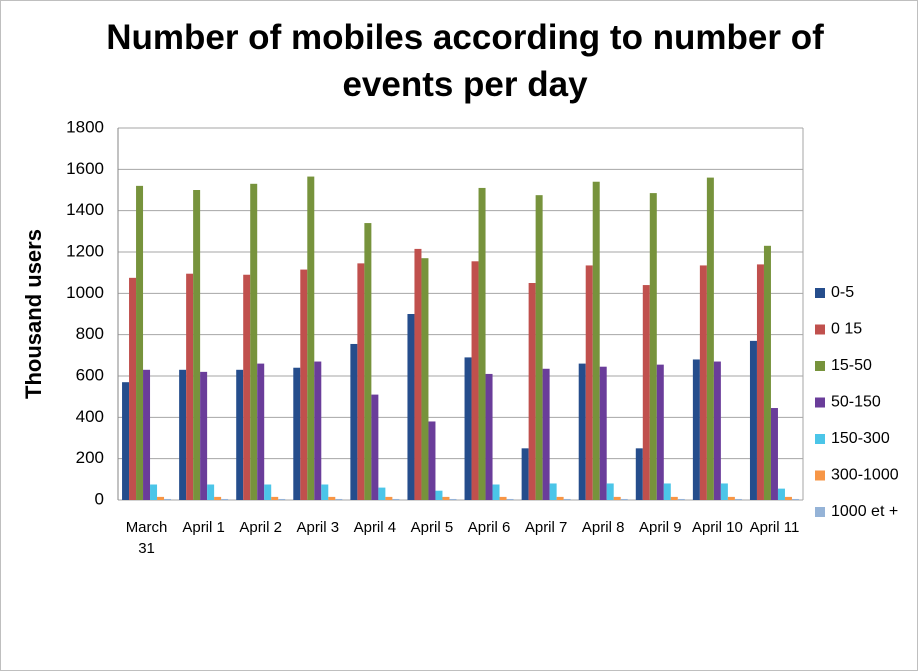  I want to click on y-tick-label: 1200, so click(85, 250).